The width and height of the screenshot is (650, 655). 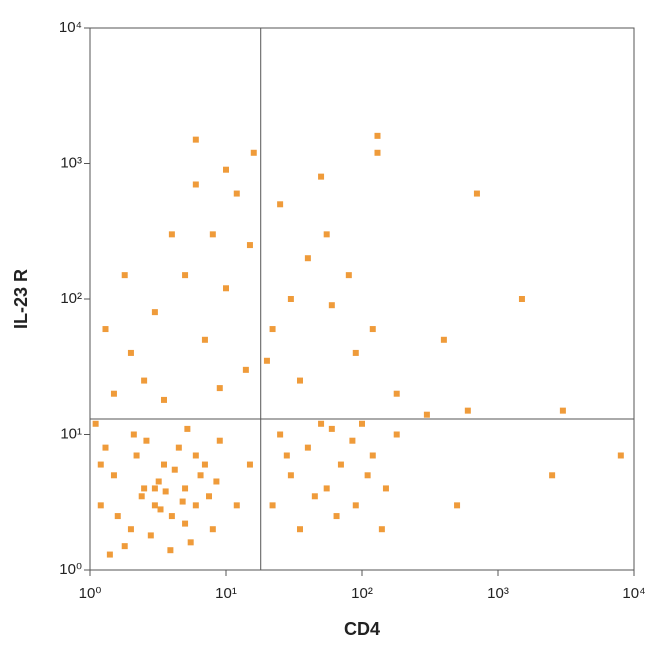 What do you see at coordinates (70, 27) in the screenshot?
I see `y-tick-label: 10⁴` at bounding box center [70, 27].